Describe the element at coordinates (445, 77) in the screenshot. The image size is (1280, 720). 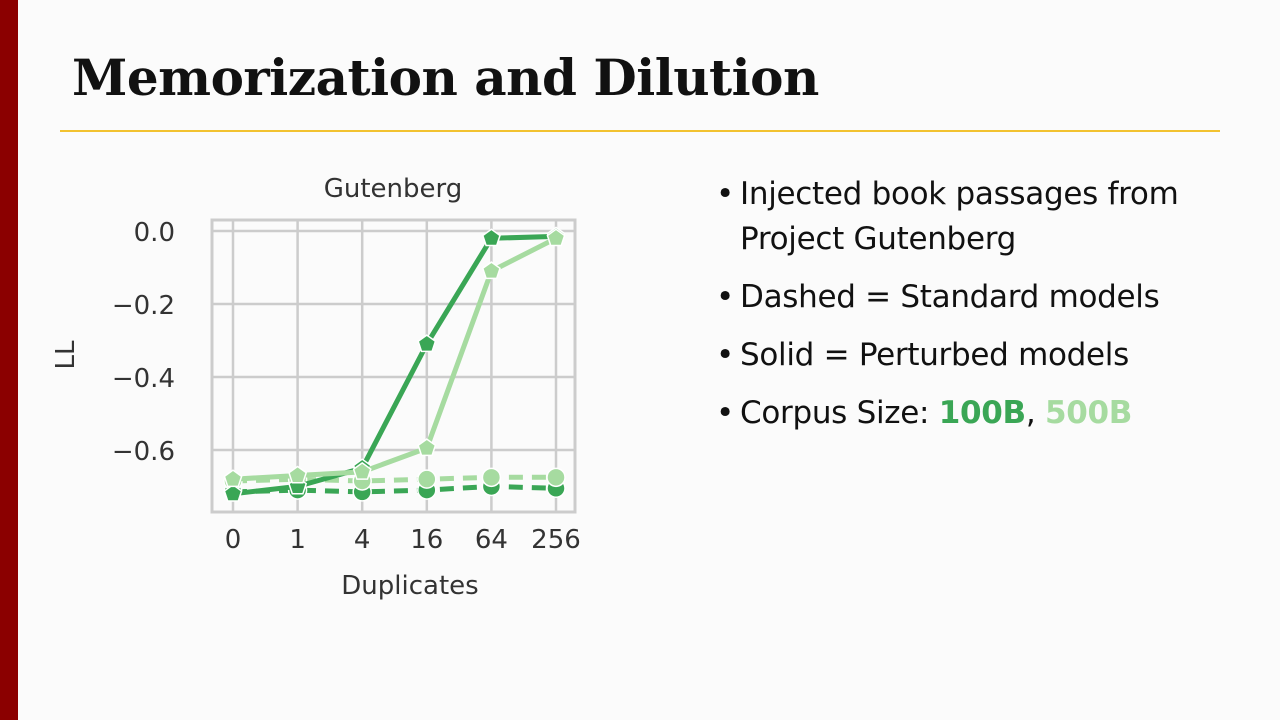
I see `slide-title: Memorization and Dilution` at that location.